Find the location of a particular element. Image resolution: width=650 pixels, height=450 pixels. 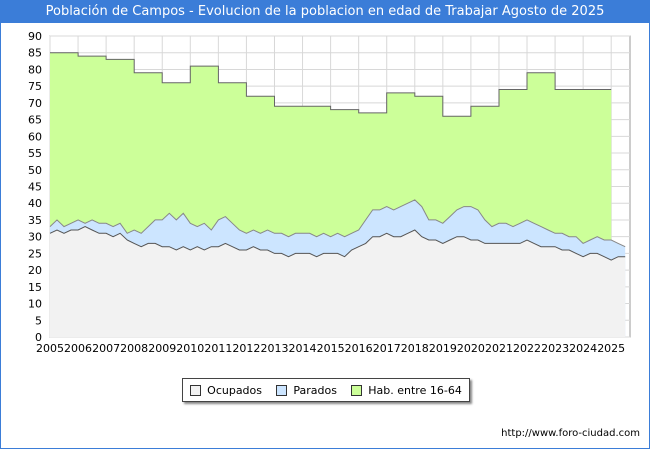

y-tick-label: 80 is located at coordinates (35, 69).